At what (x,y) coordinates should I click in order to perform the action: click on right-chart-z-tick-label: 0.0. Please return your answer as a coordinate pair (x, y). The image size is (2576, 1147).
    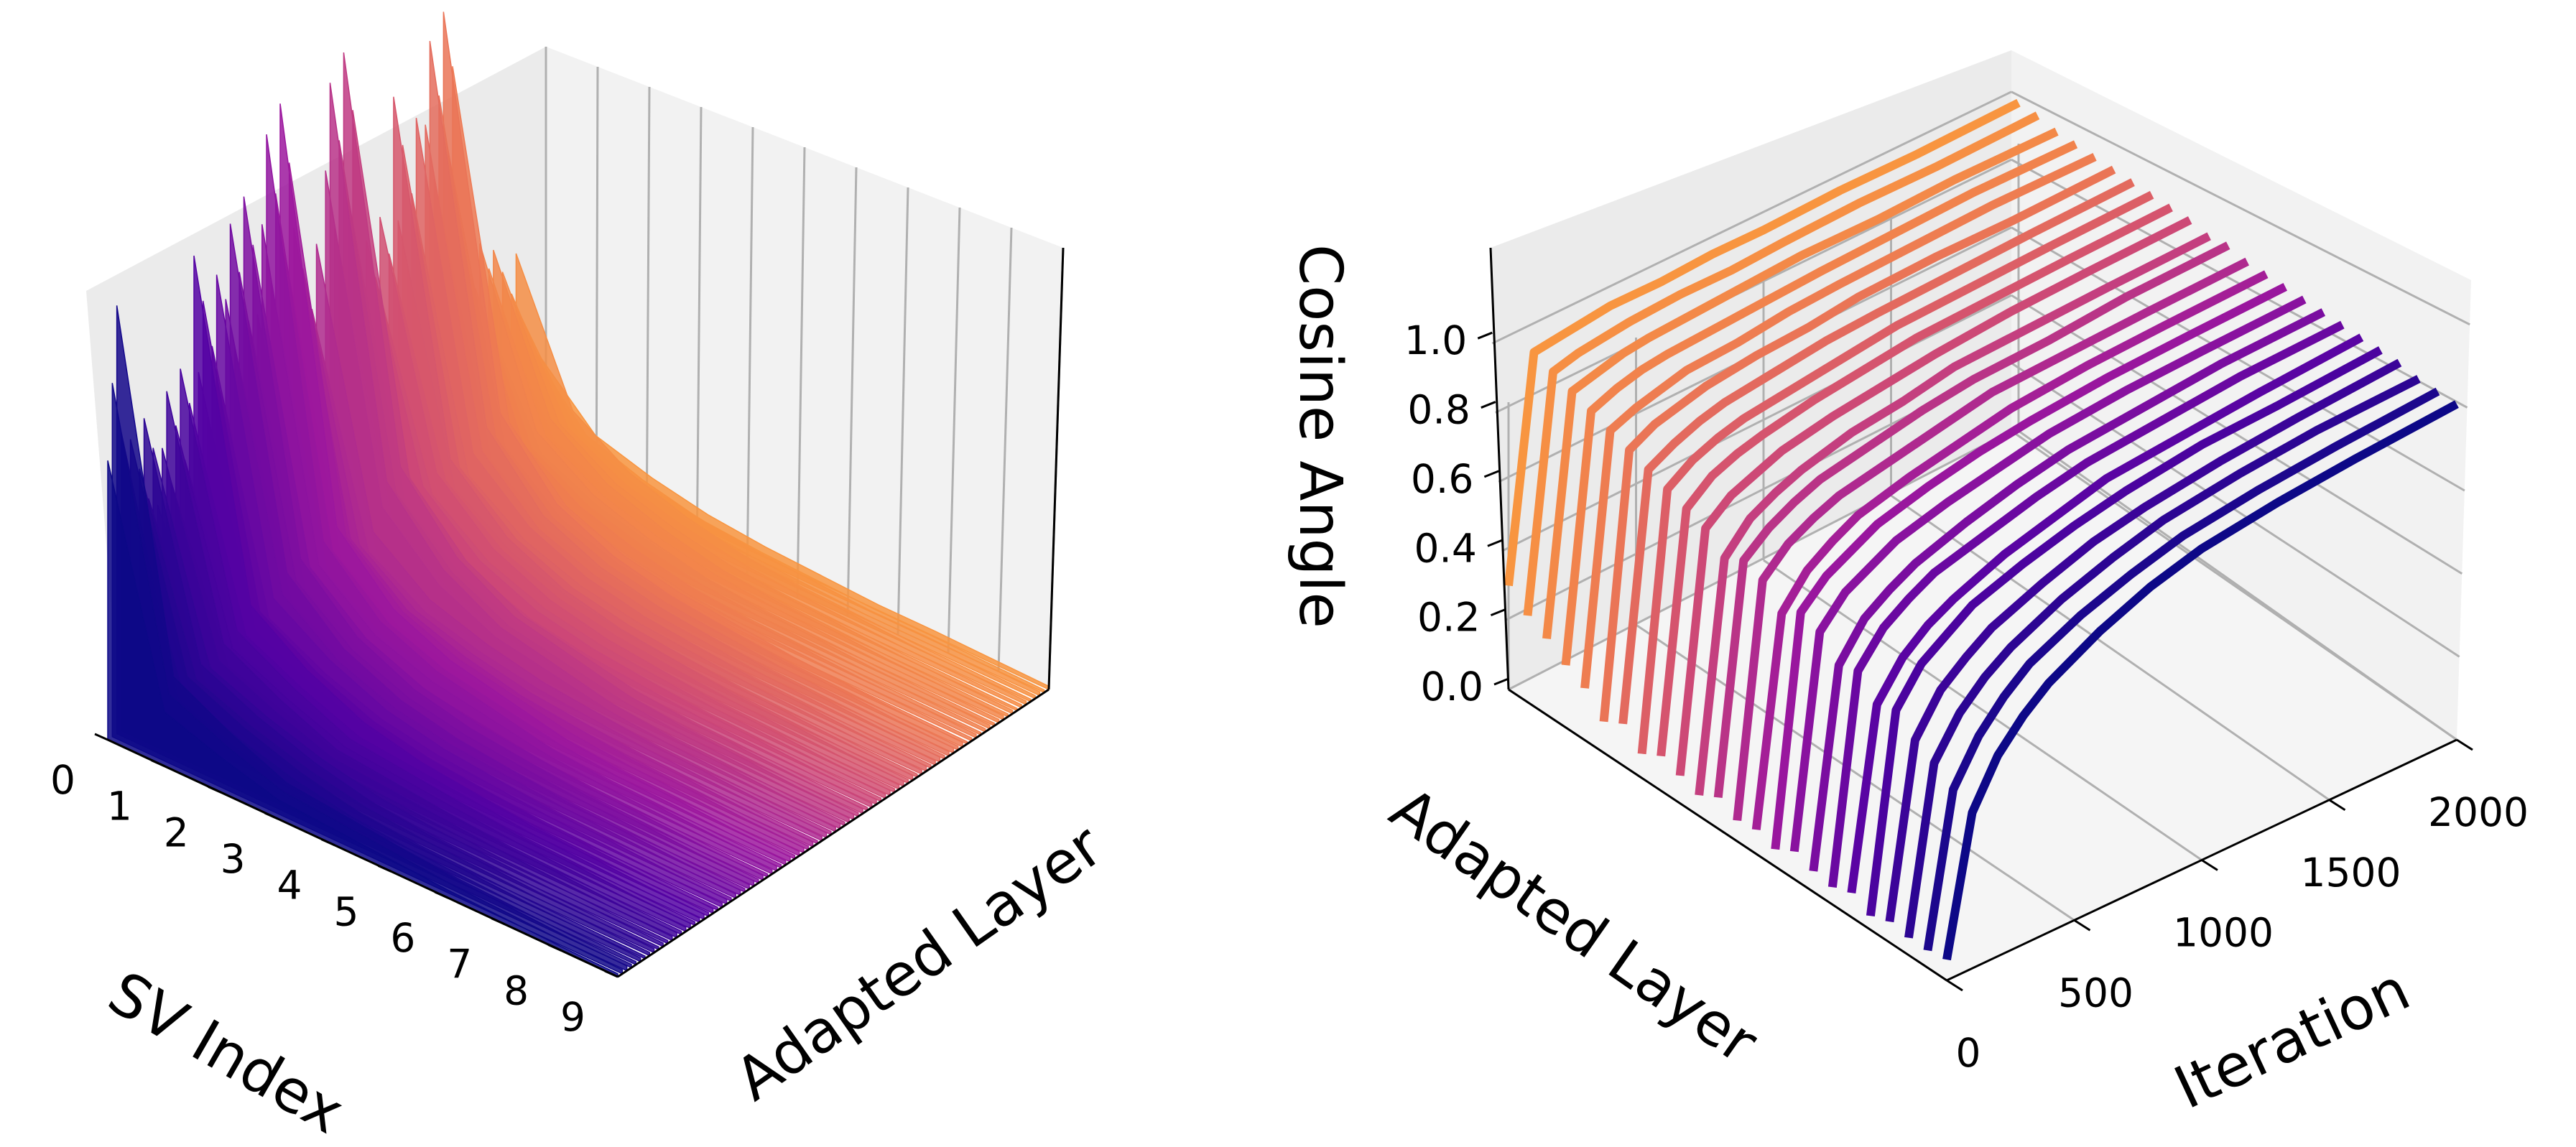
    Looking at the image, I should click on (1452, 687).